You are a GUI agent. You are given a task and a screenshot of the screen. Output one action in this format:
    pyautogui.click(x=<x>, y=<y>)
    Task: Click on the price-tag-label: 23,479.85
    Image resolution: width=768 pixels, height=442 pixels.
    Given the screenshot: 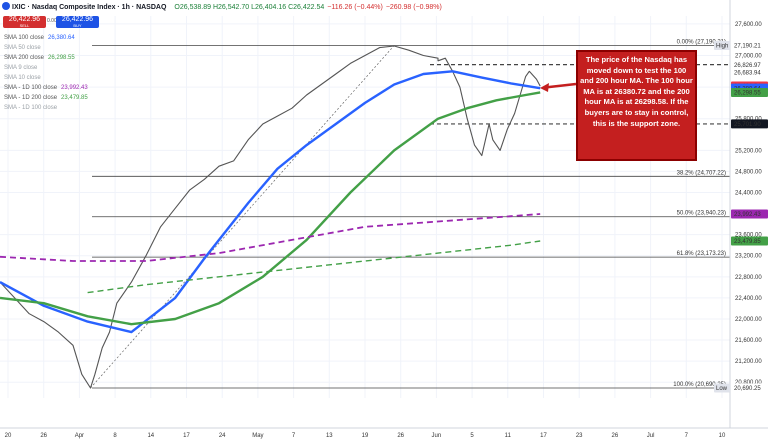 What is the action you would take?
    pyautogui.click(x=747, y=242)
    